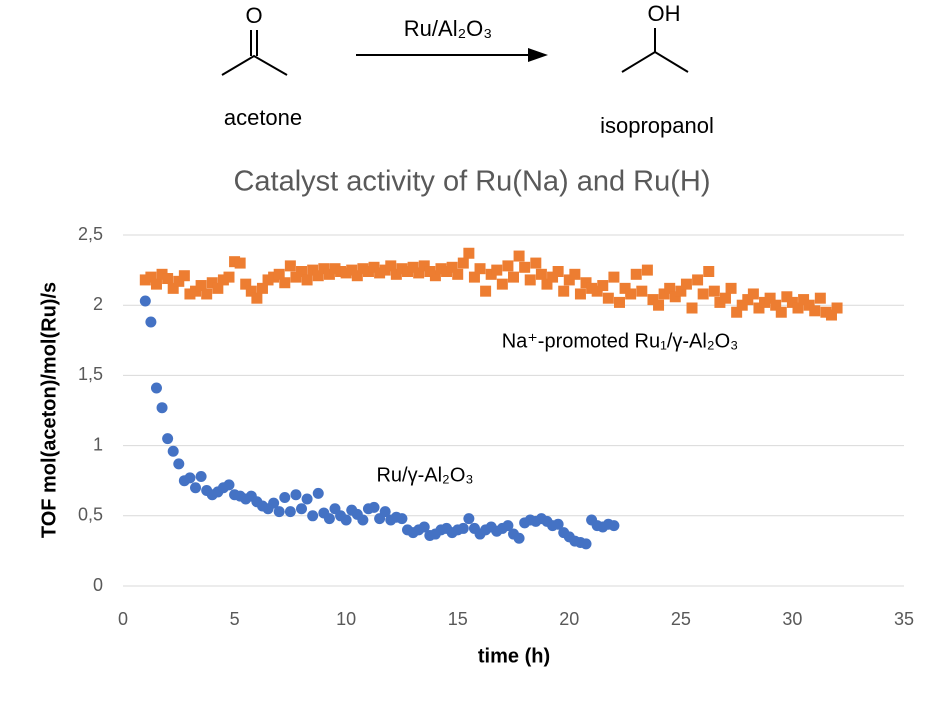 This screenshot has height=704, width=945. What do you see at coordinates (98, 304) in the screenshot?
I see `y-tick-label: 2` at bounding box center [98, 304].